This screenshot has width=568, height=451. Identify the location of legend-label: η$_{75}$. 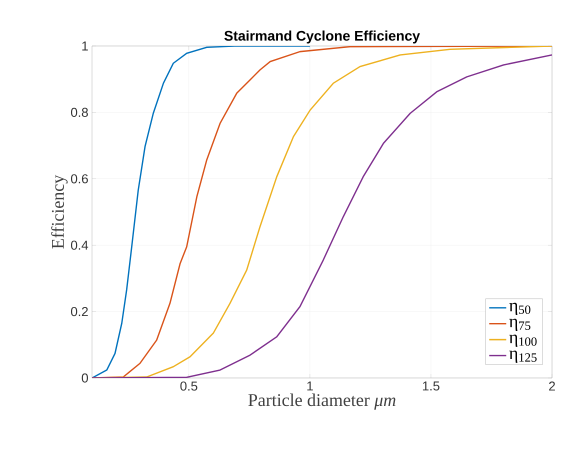
(519, 324).